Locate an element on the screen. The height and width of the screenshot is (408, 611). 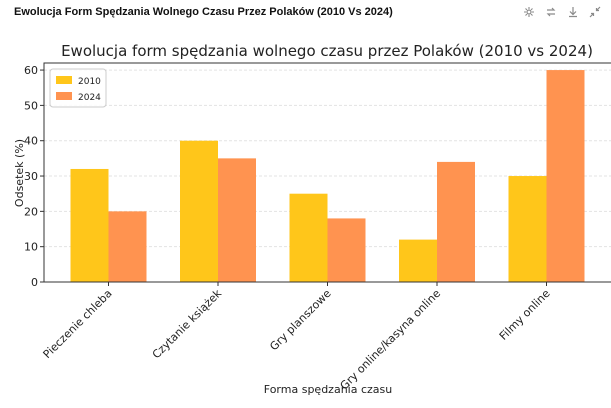
y-tick-label: 20 is located at coordinates (31, 211).